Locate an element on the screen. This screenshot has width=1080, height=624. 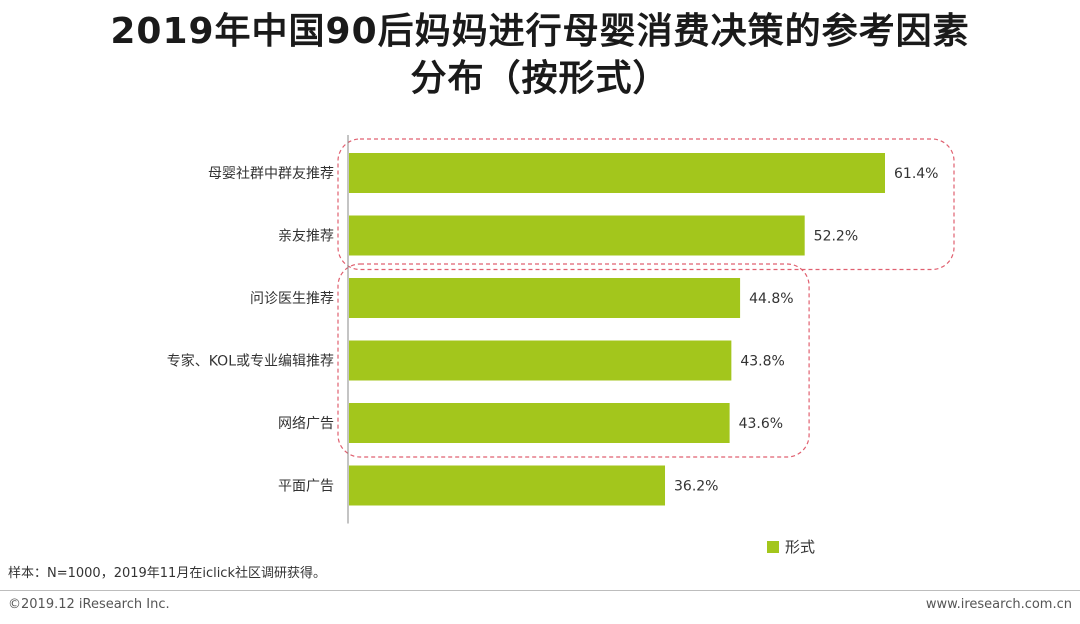
sample-note: 样本：N=1000，2019年11月在iclick社区调研获得。 is located at coordinates (167, 573).